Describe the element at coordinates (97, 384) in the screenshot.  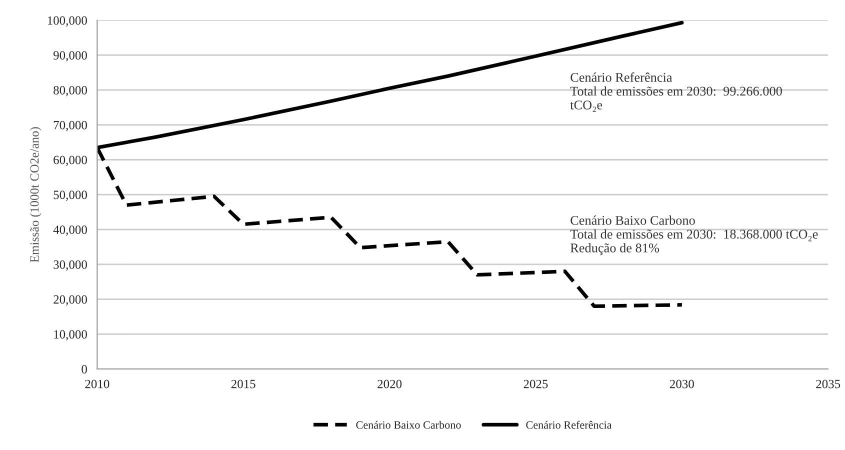
I see `x-tick-label: 2010` at that location.